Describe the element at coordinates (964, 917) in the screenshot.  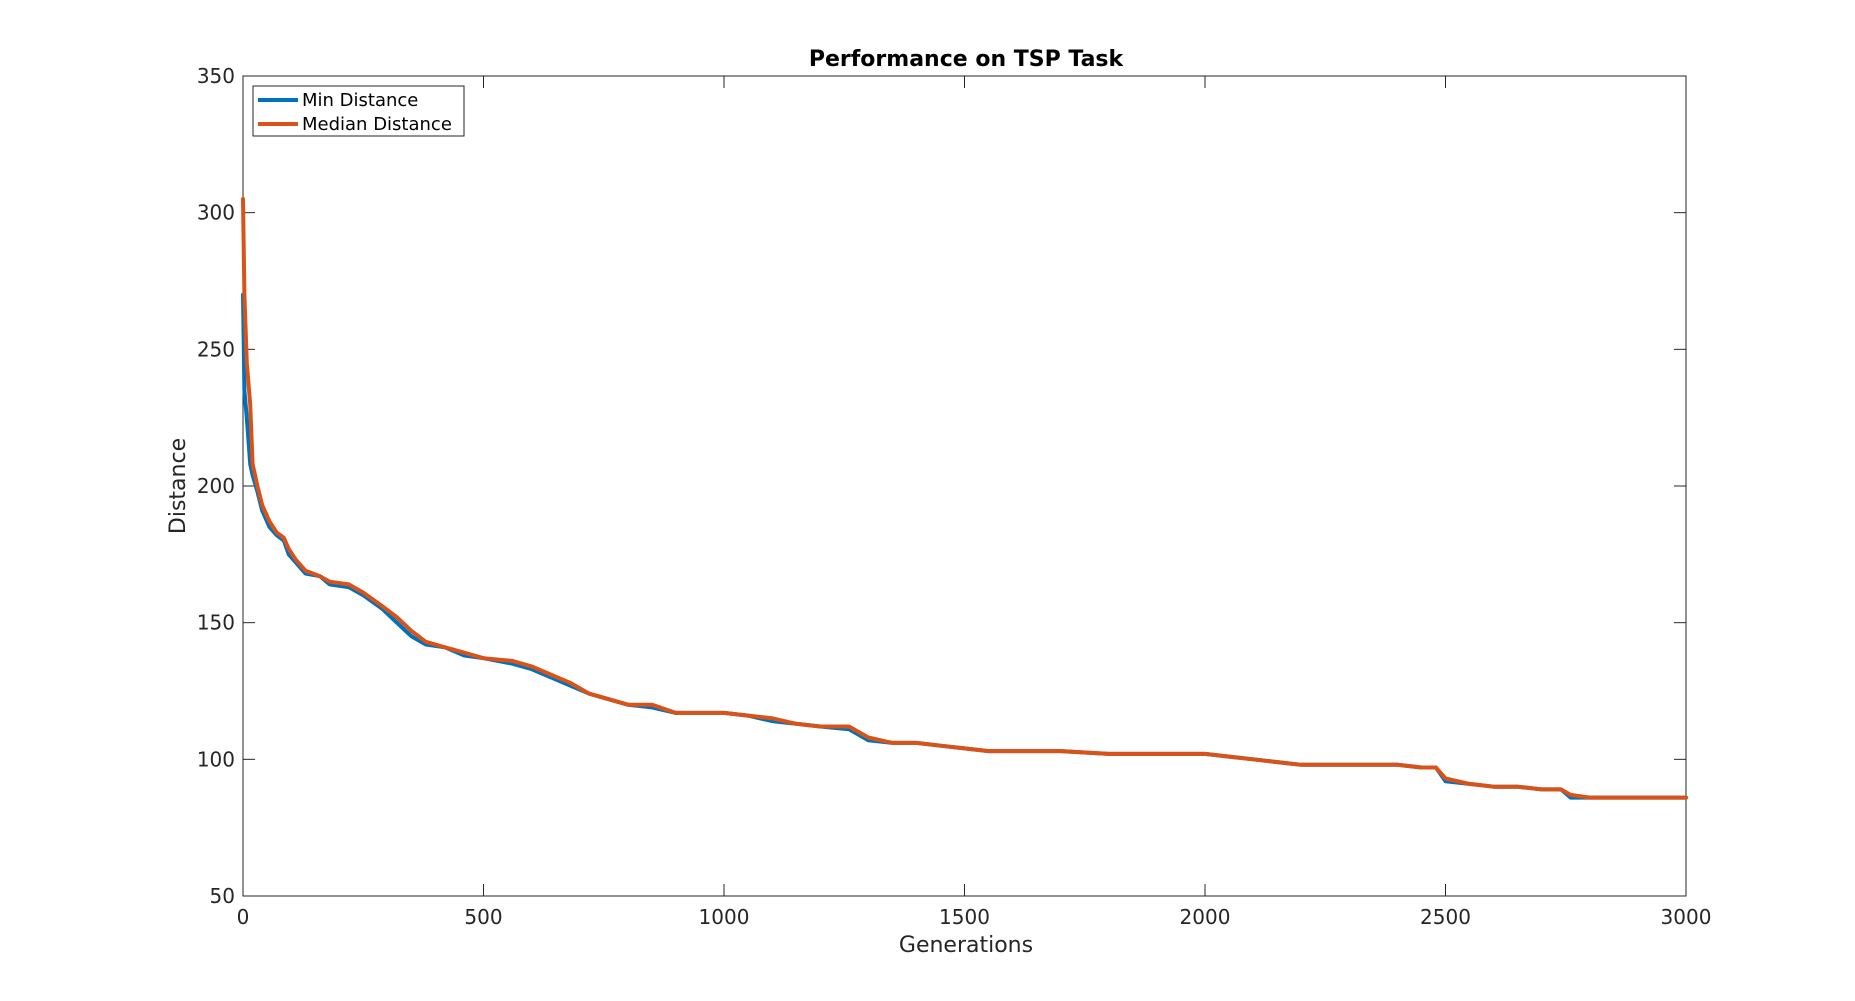
I see `x-tick-label: 1500` at that location.